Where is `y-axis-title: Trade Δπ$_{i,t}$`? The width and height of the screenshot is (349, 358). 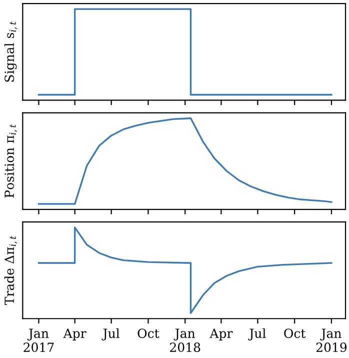 y-axis-title: Trade Δπ$_{i,t}$ is located at coordinates (11, 270).